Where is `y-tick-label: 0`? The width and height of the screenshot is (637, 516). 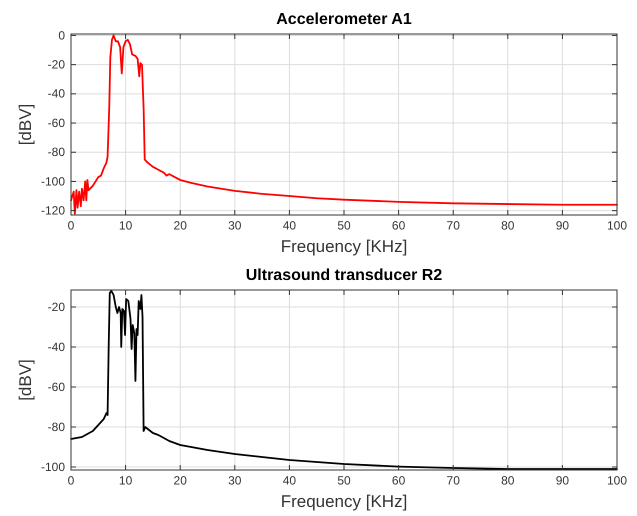 y-tick-label: 0 is located at coordinates (62, 35).